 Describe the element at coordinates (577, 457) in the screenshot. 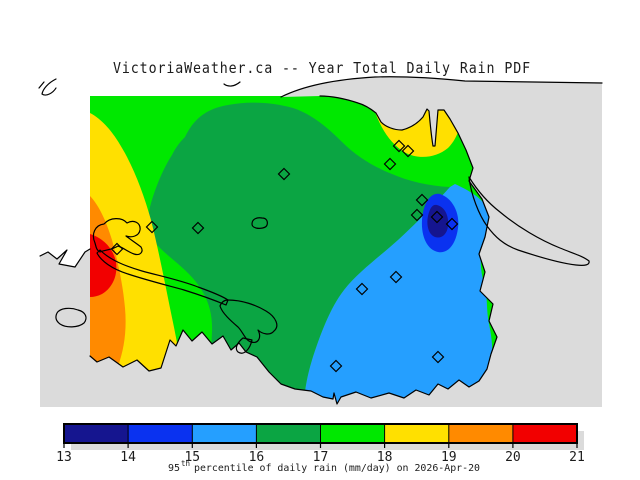

I see `tick-label-21: 21` at that location.